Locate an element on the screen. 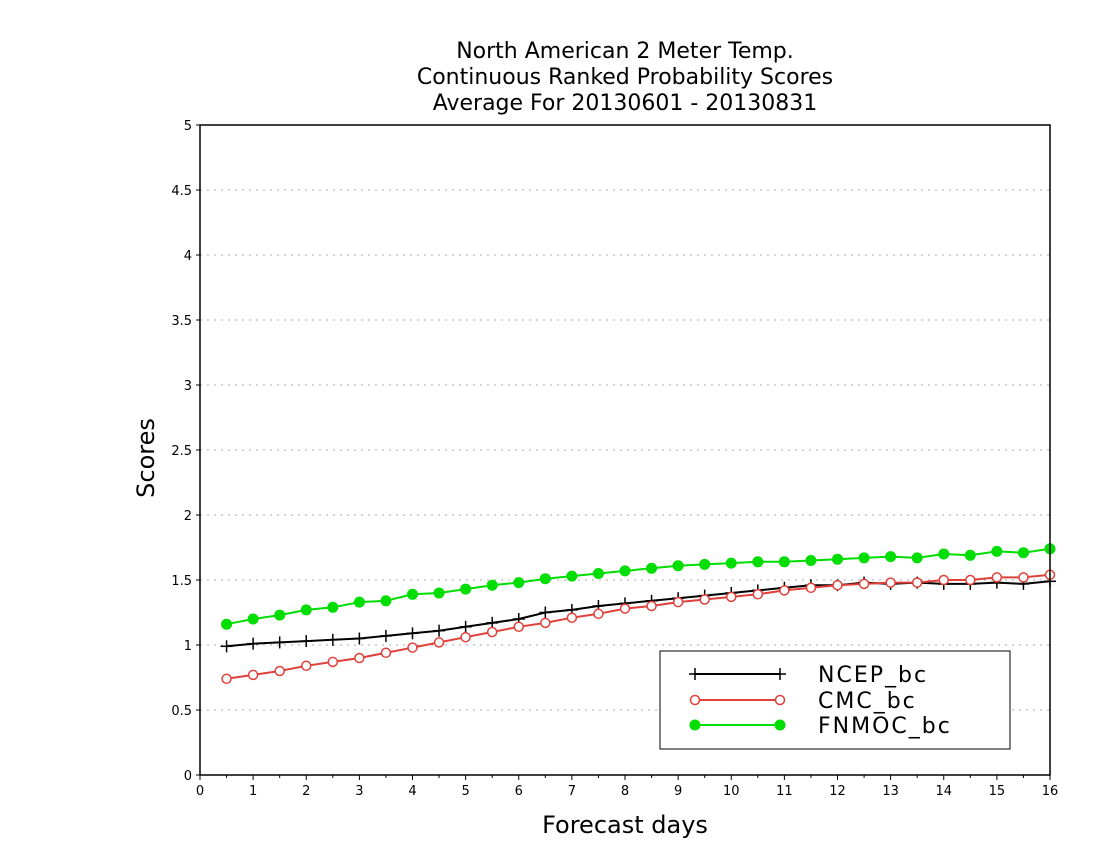 The height and width of the screenshot is (850, 1100). y-tick-label: 1.5 is located at coordinates (181, 581).